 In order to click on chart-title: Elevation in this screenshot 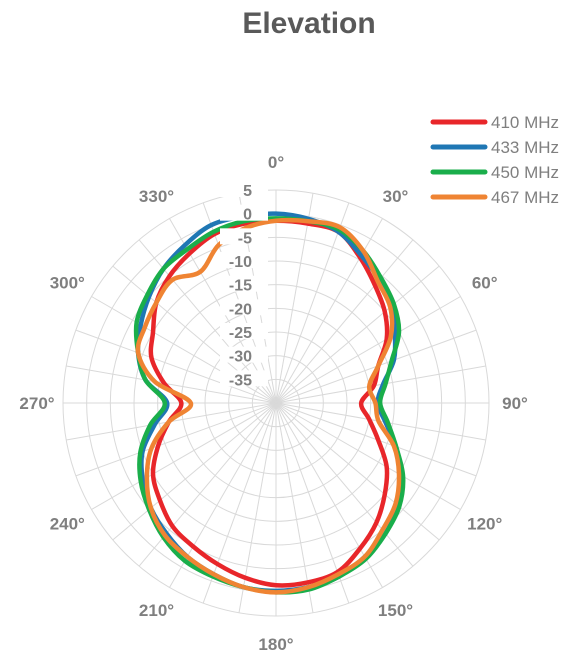, I will do `click(308, 23)`.